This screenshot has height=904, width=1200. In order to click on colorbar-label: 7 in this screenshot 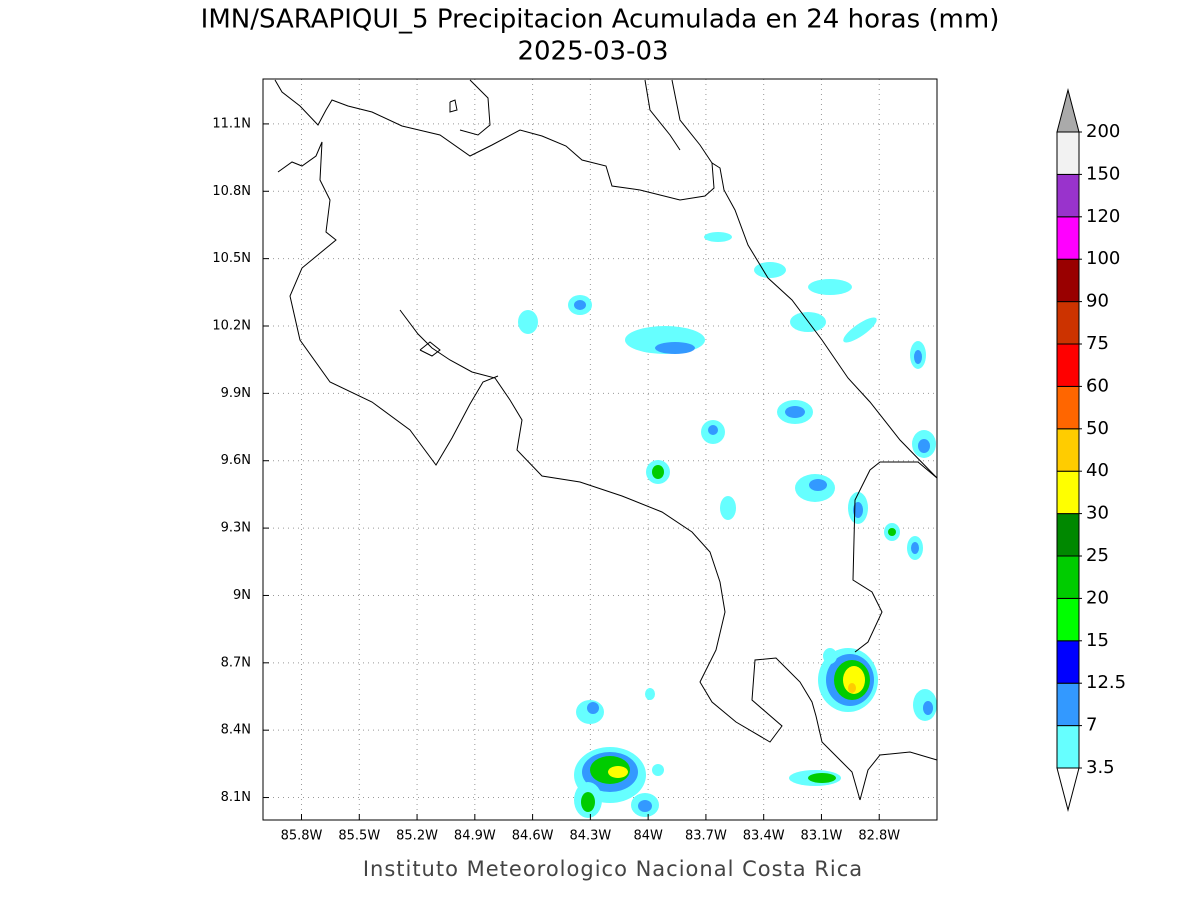, I will do `click(1091, 725)`.